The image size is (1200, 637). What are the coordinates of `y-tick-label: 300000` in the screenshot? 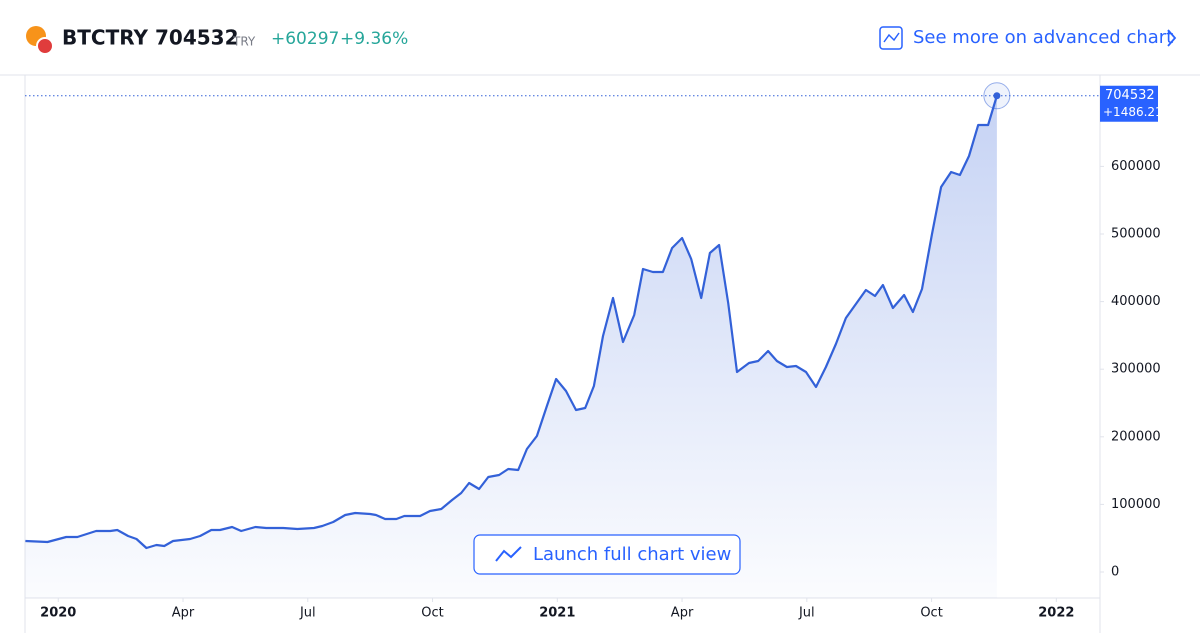 It's located at (1136, 369).